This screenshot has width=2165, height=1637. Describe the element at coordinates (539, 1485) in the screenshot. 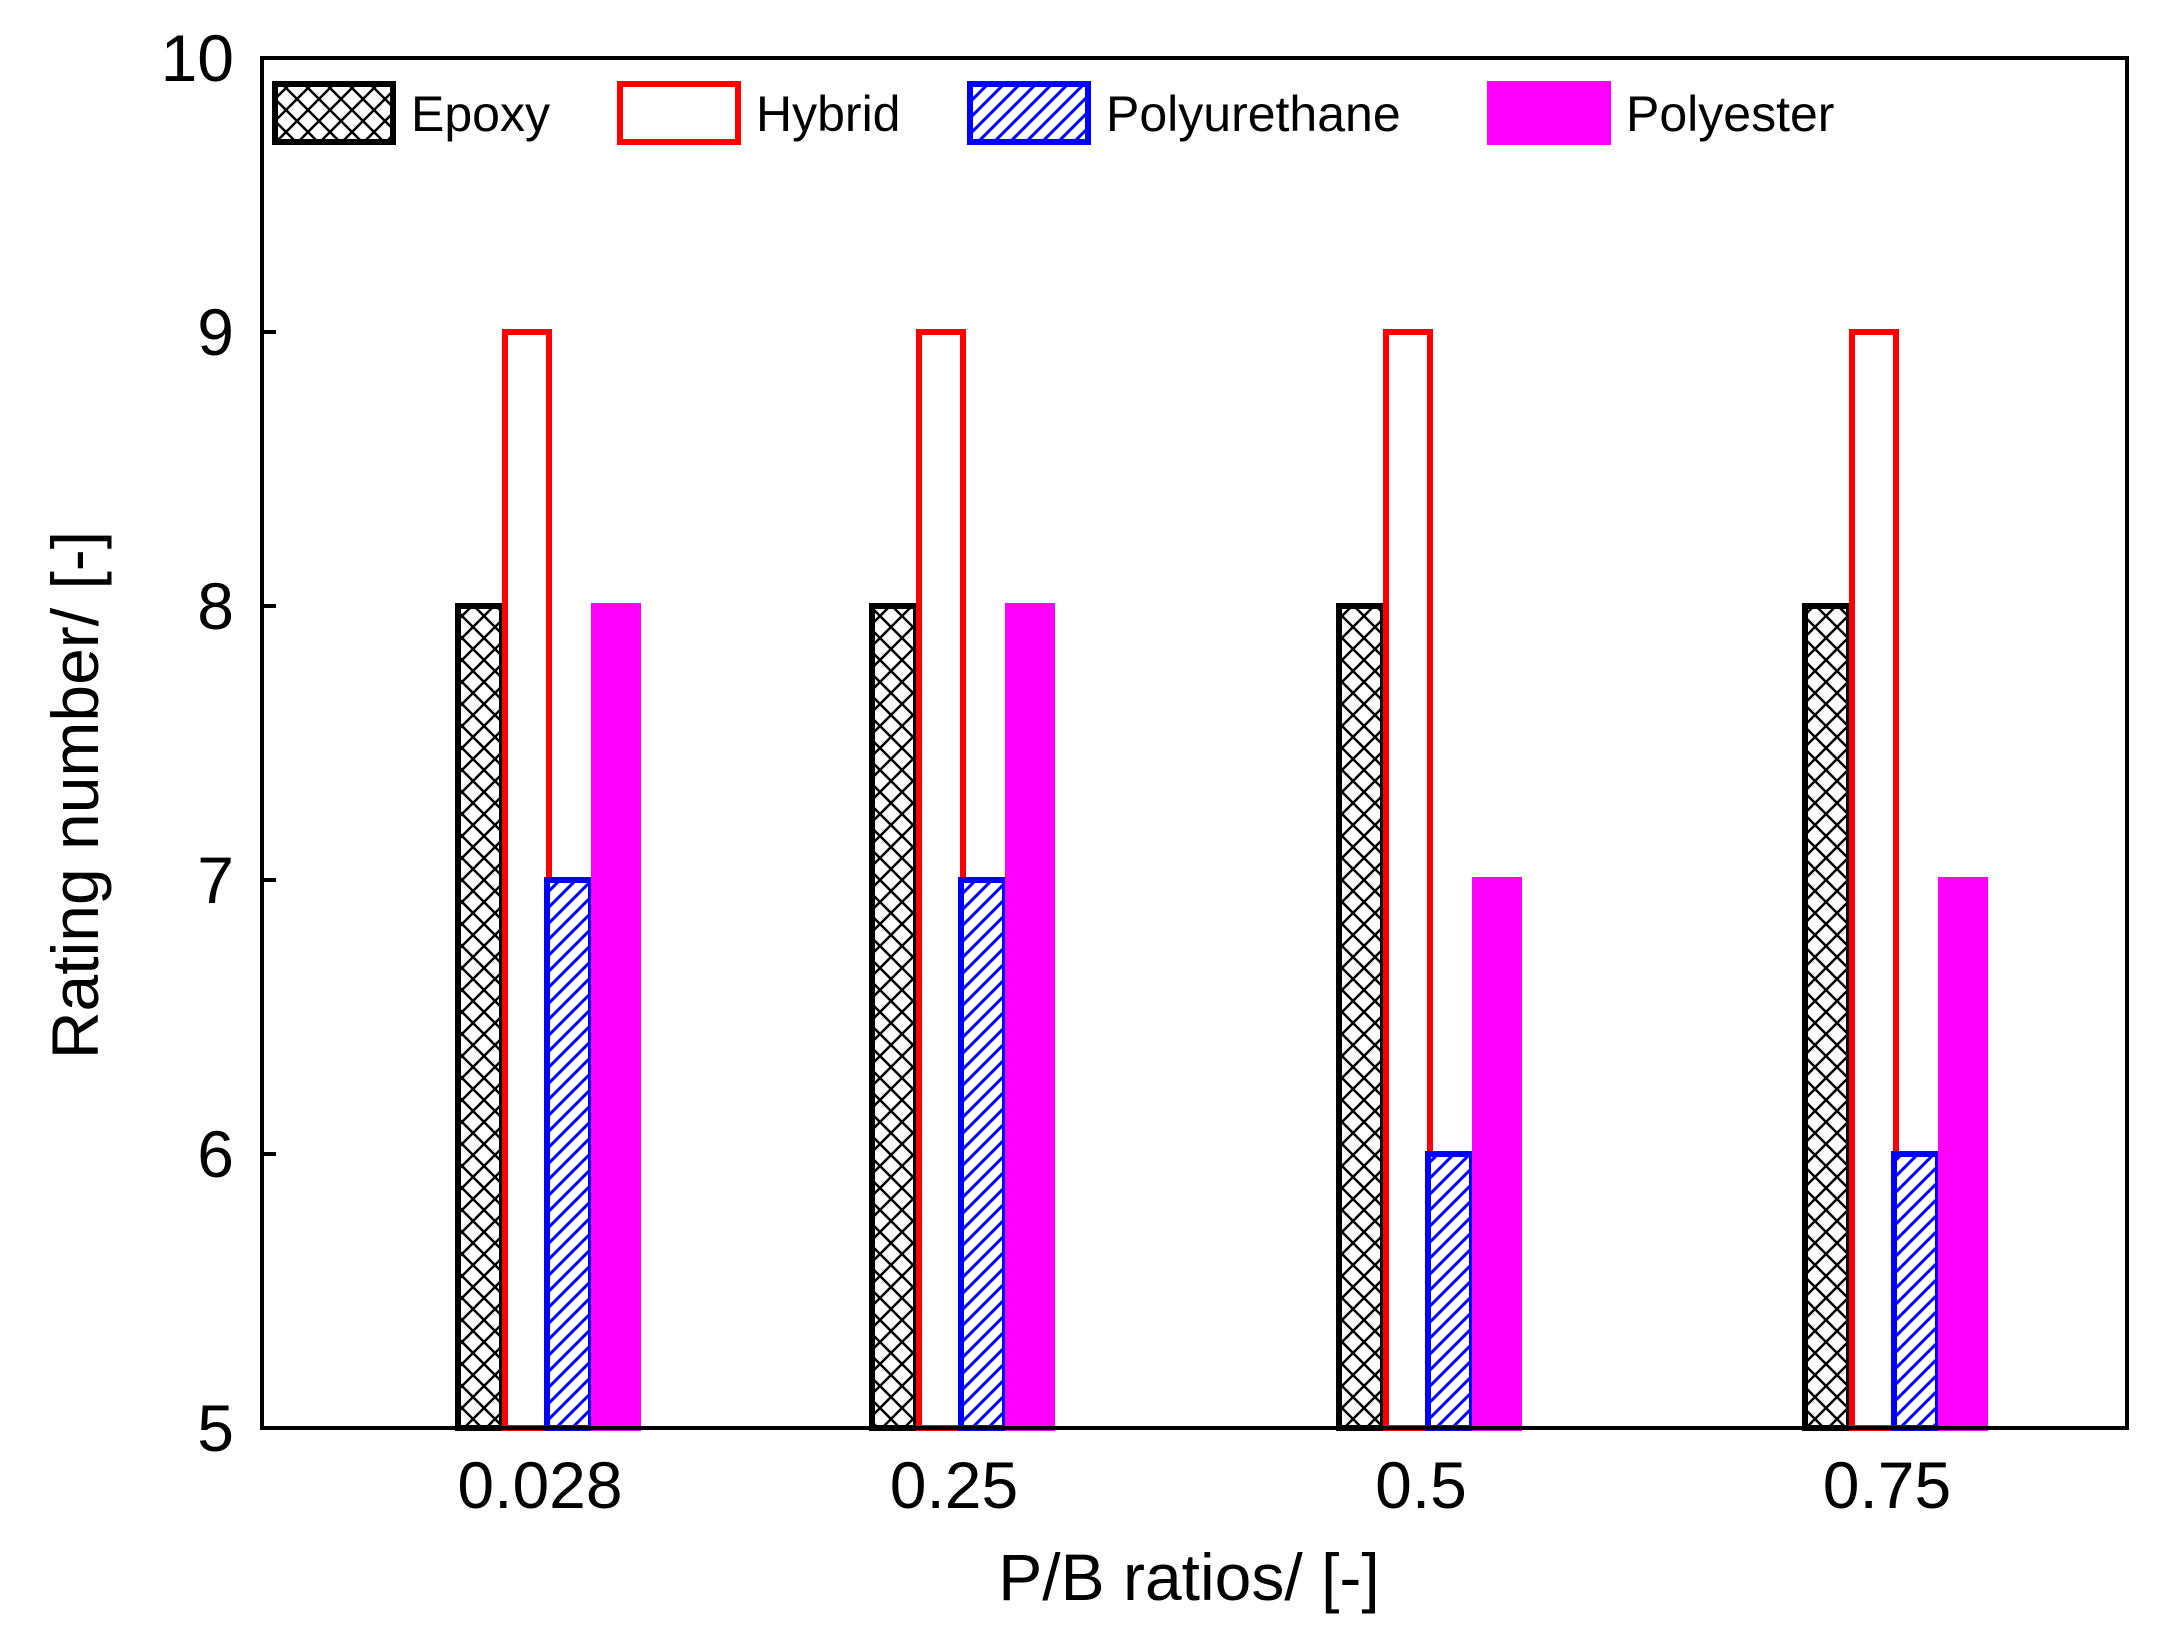

I see `x-tick-label: 0.028` at that location.